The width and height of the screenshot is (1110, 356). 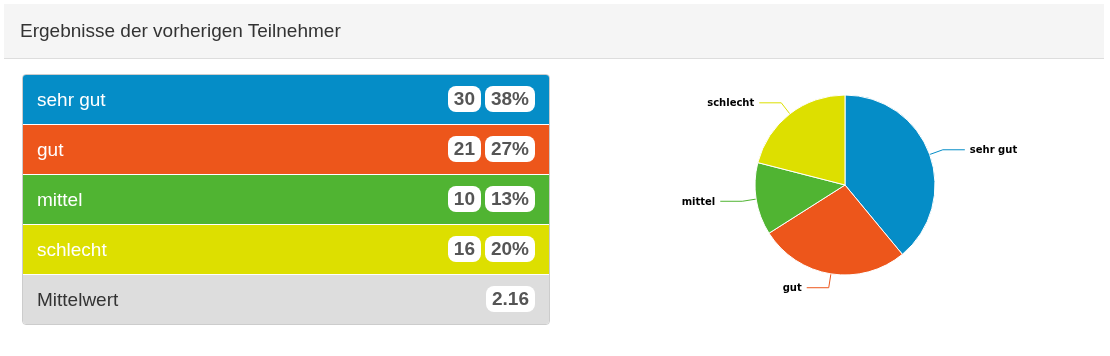 I want to click on text: 16, so click(x=464, y=249).